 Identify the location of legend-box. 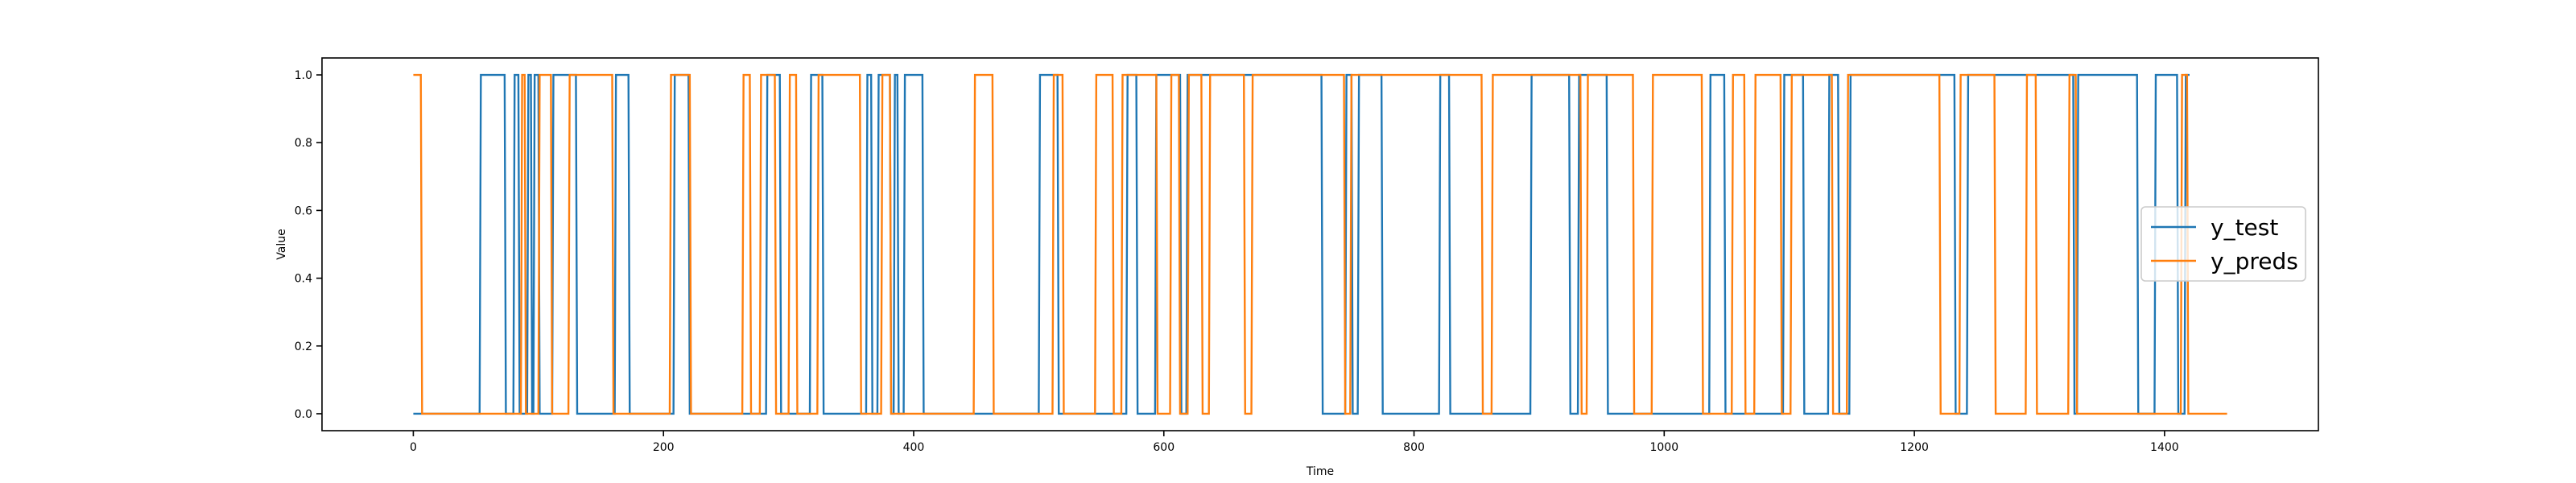
(2223, 244).